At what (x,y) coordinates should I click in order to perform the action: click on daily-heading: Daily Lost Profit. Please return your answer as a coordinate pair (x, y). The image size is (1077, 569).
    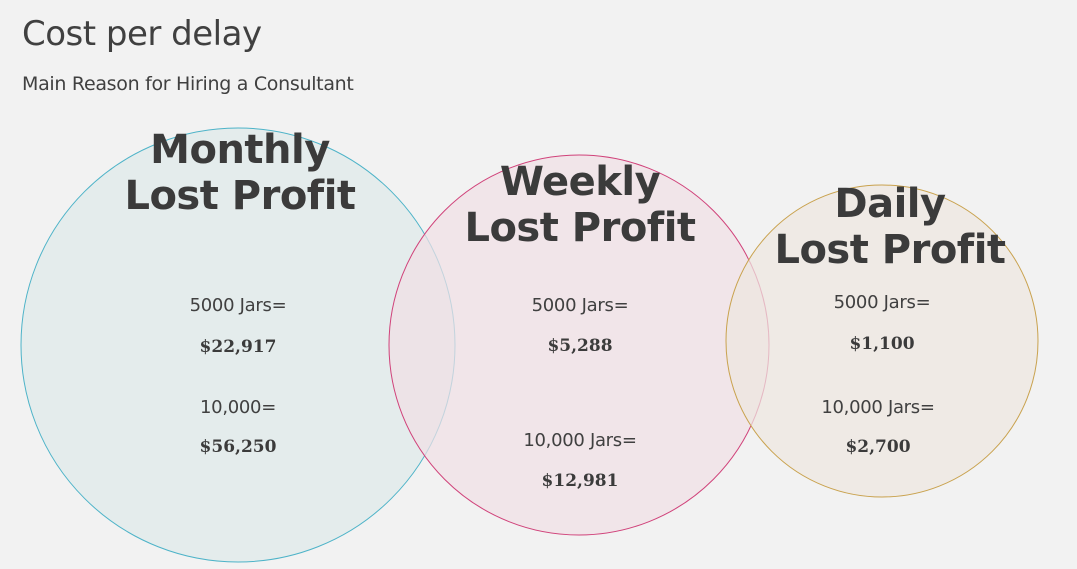
    Looking at the image, I should click on (890, 227).